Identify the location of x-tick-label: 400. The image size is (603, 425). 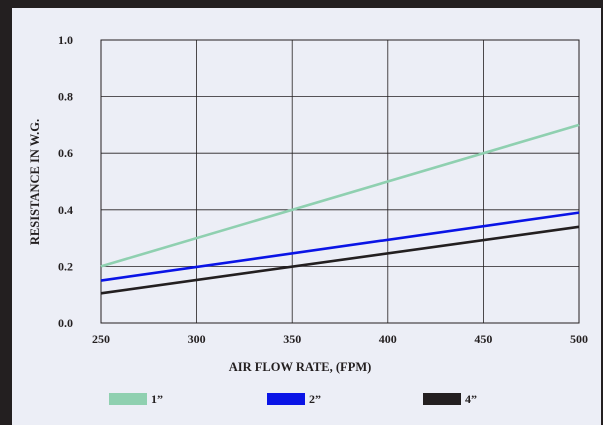
(388, 339).